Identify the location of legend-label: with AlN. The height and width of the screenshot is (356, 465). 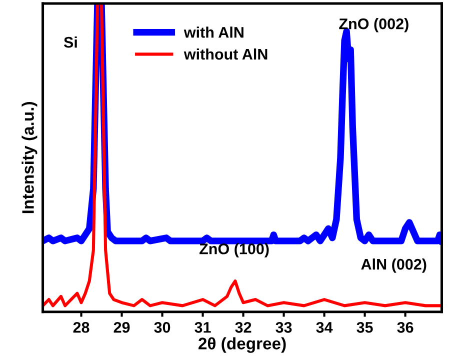
(214, 32).